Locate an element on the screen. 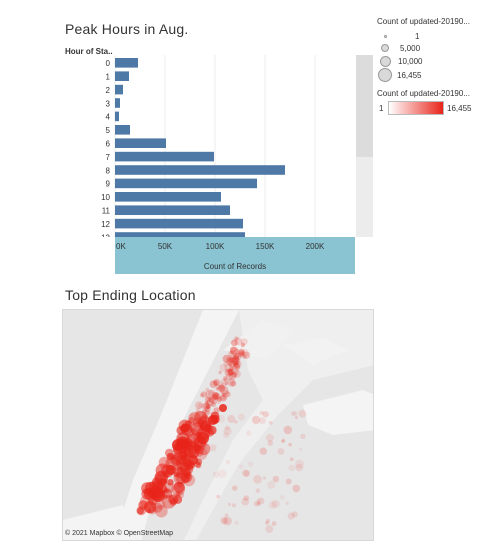 Image resolution: width=492 pixels, height=553 pixels. vertical-scrollbar is located at coordinates (364, 146).